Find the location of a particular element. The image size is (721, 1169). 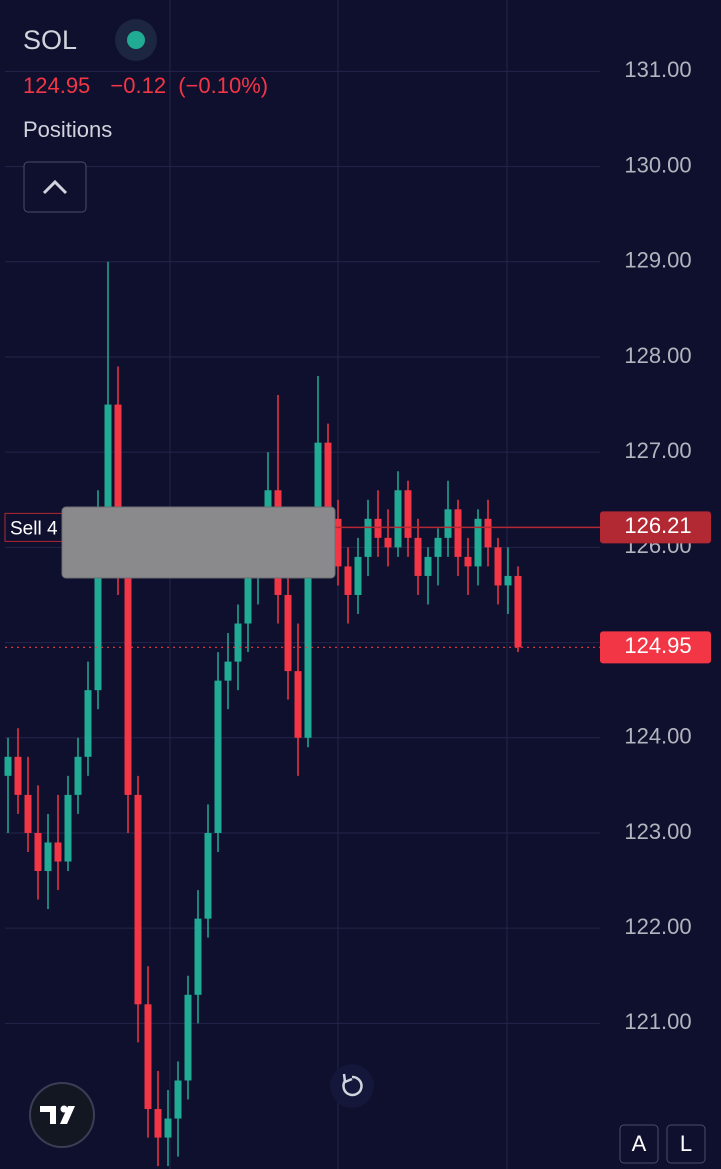

positions-label: Positions is located at coordinates (67, 129).